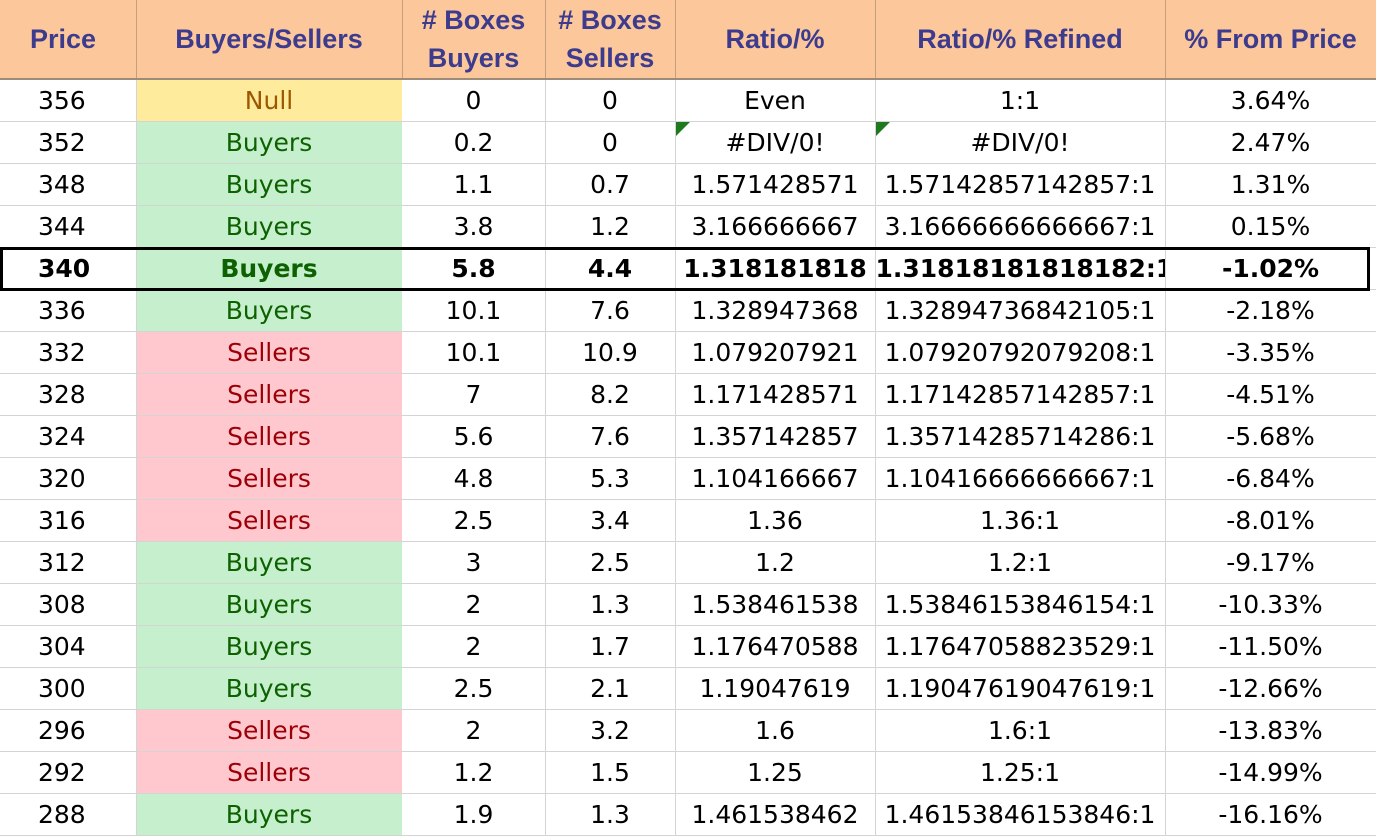 This screenshot has width=1376, height=836. I want to click on price-cell: 332, so click(68, 352).